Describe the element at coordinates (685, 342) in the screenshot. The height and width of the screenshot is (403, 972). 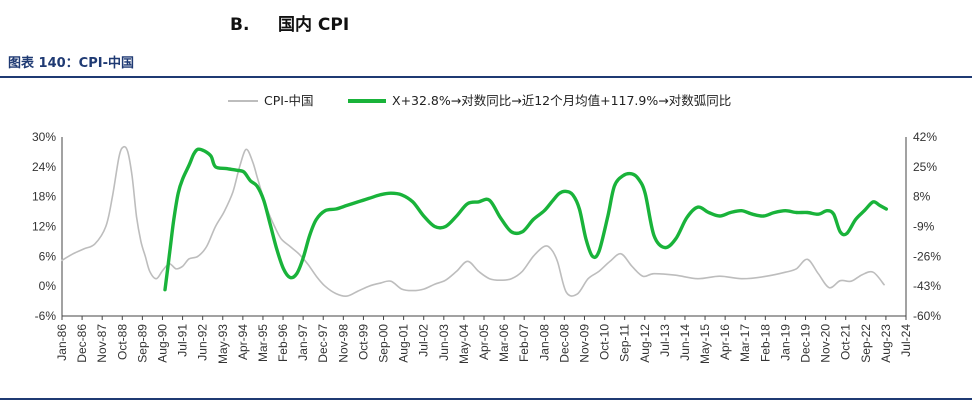
I see `x-tick-label: Jun-14` at that location.